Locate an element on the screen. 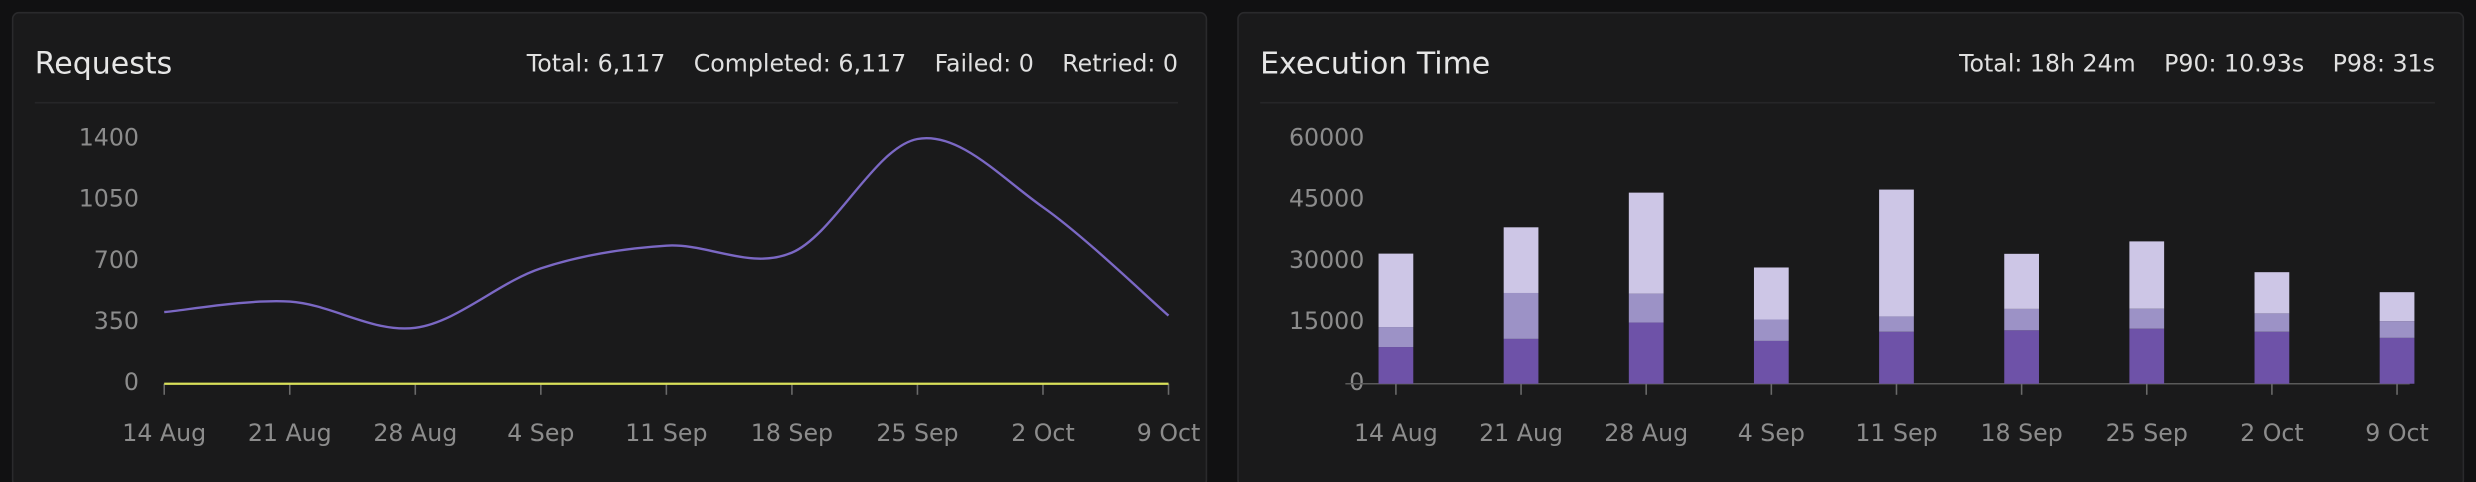 This screenshot has height=482, width=2476. stat: Failed: 0 is located at coordinates (984, 63).